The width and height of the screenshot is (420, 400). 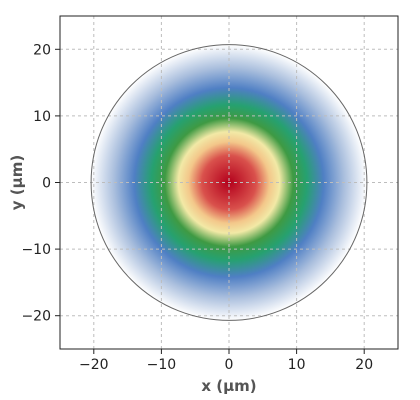 What do you see at coordinates (42, 50) in the screenshot?
I see `y-tick-label: 20` at bounding box center [42, 50].